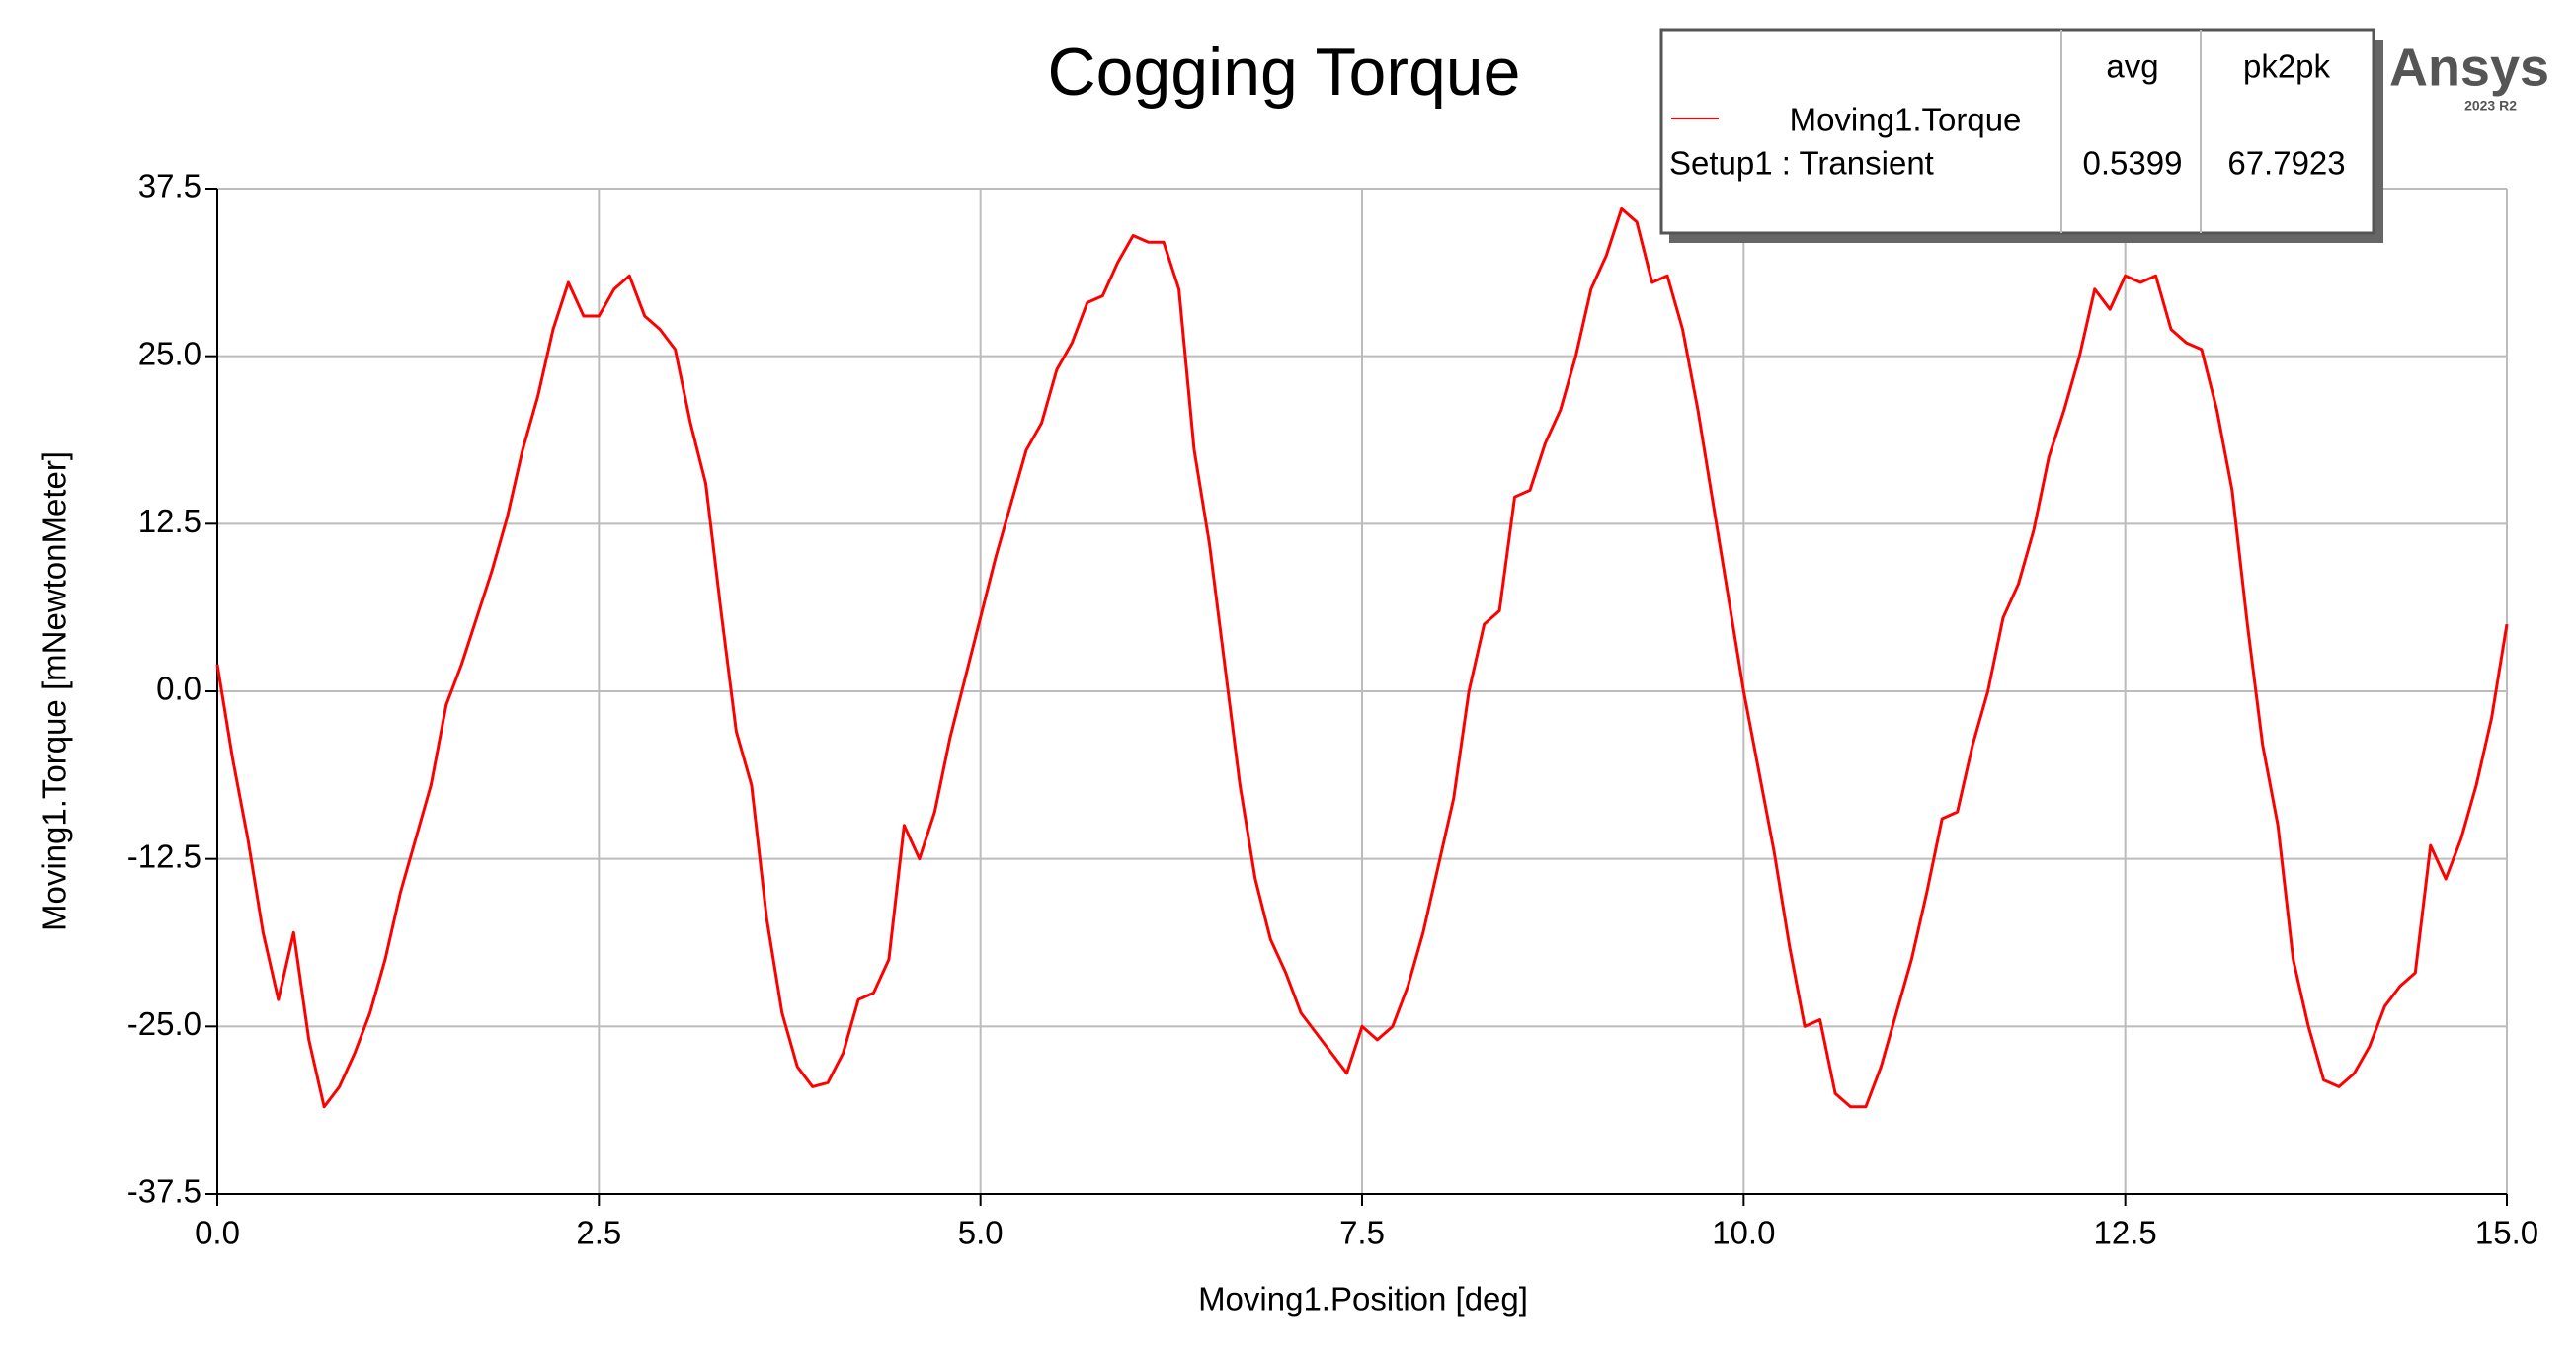  What do you see at coordinates (164, 1023) in the screenshot?
I see `y-tick-label: -25.0` at bounding box center [164, 1023].